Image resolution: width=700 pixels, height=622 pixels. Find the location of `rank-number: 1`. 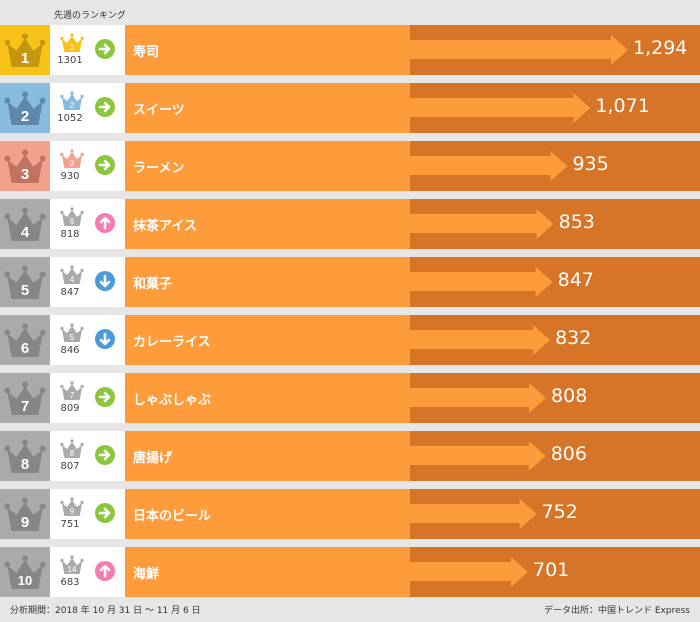

rank-number: 1 is located at coordinates (25, 58).